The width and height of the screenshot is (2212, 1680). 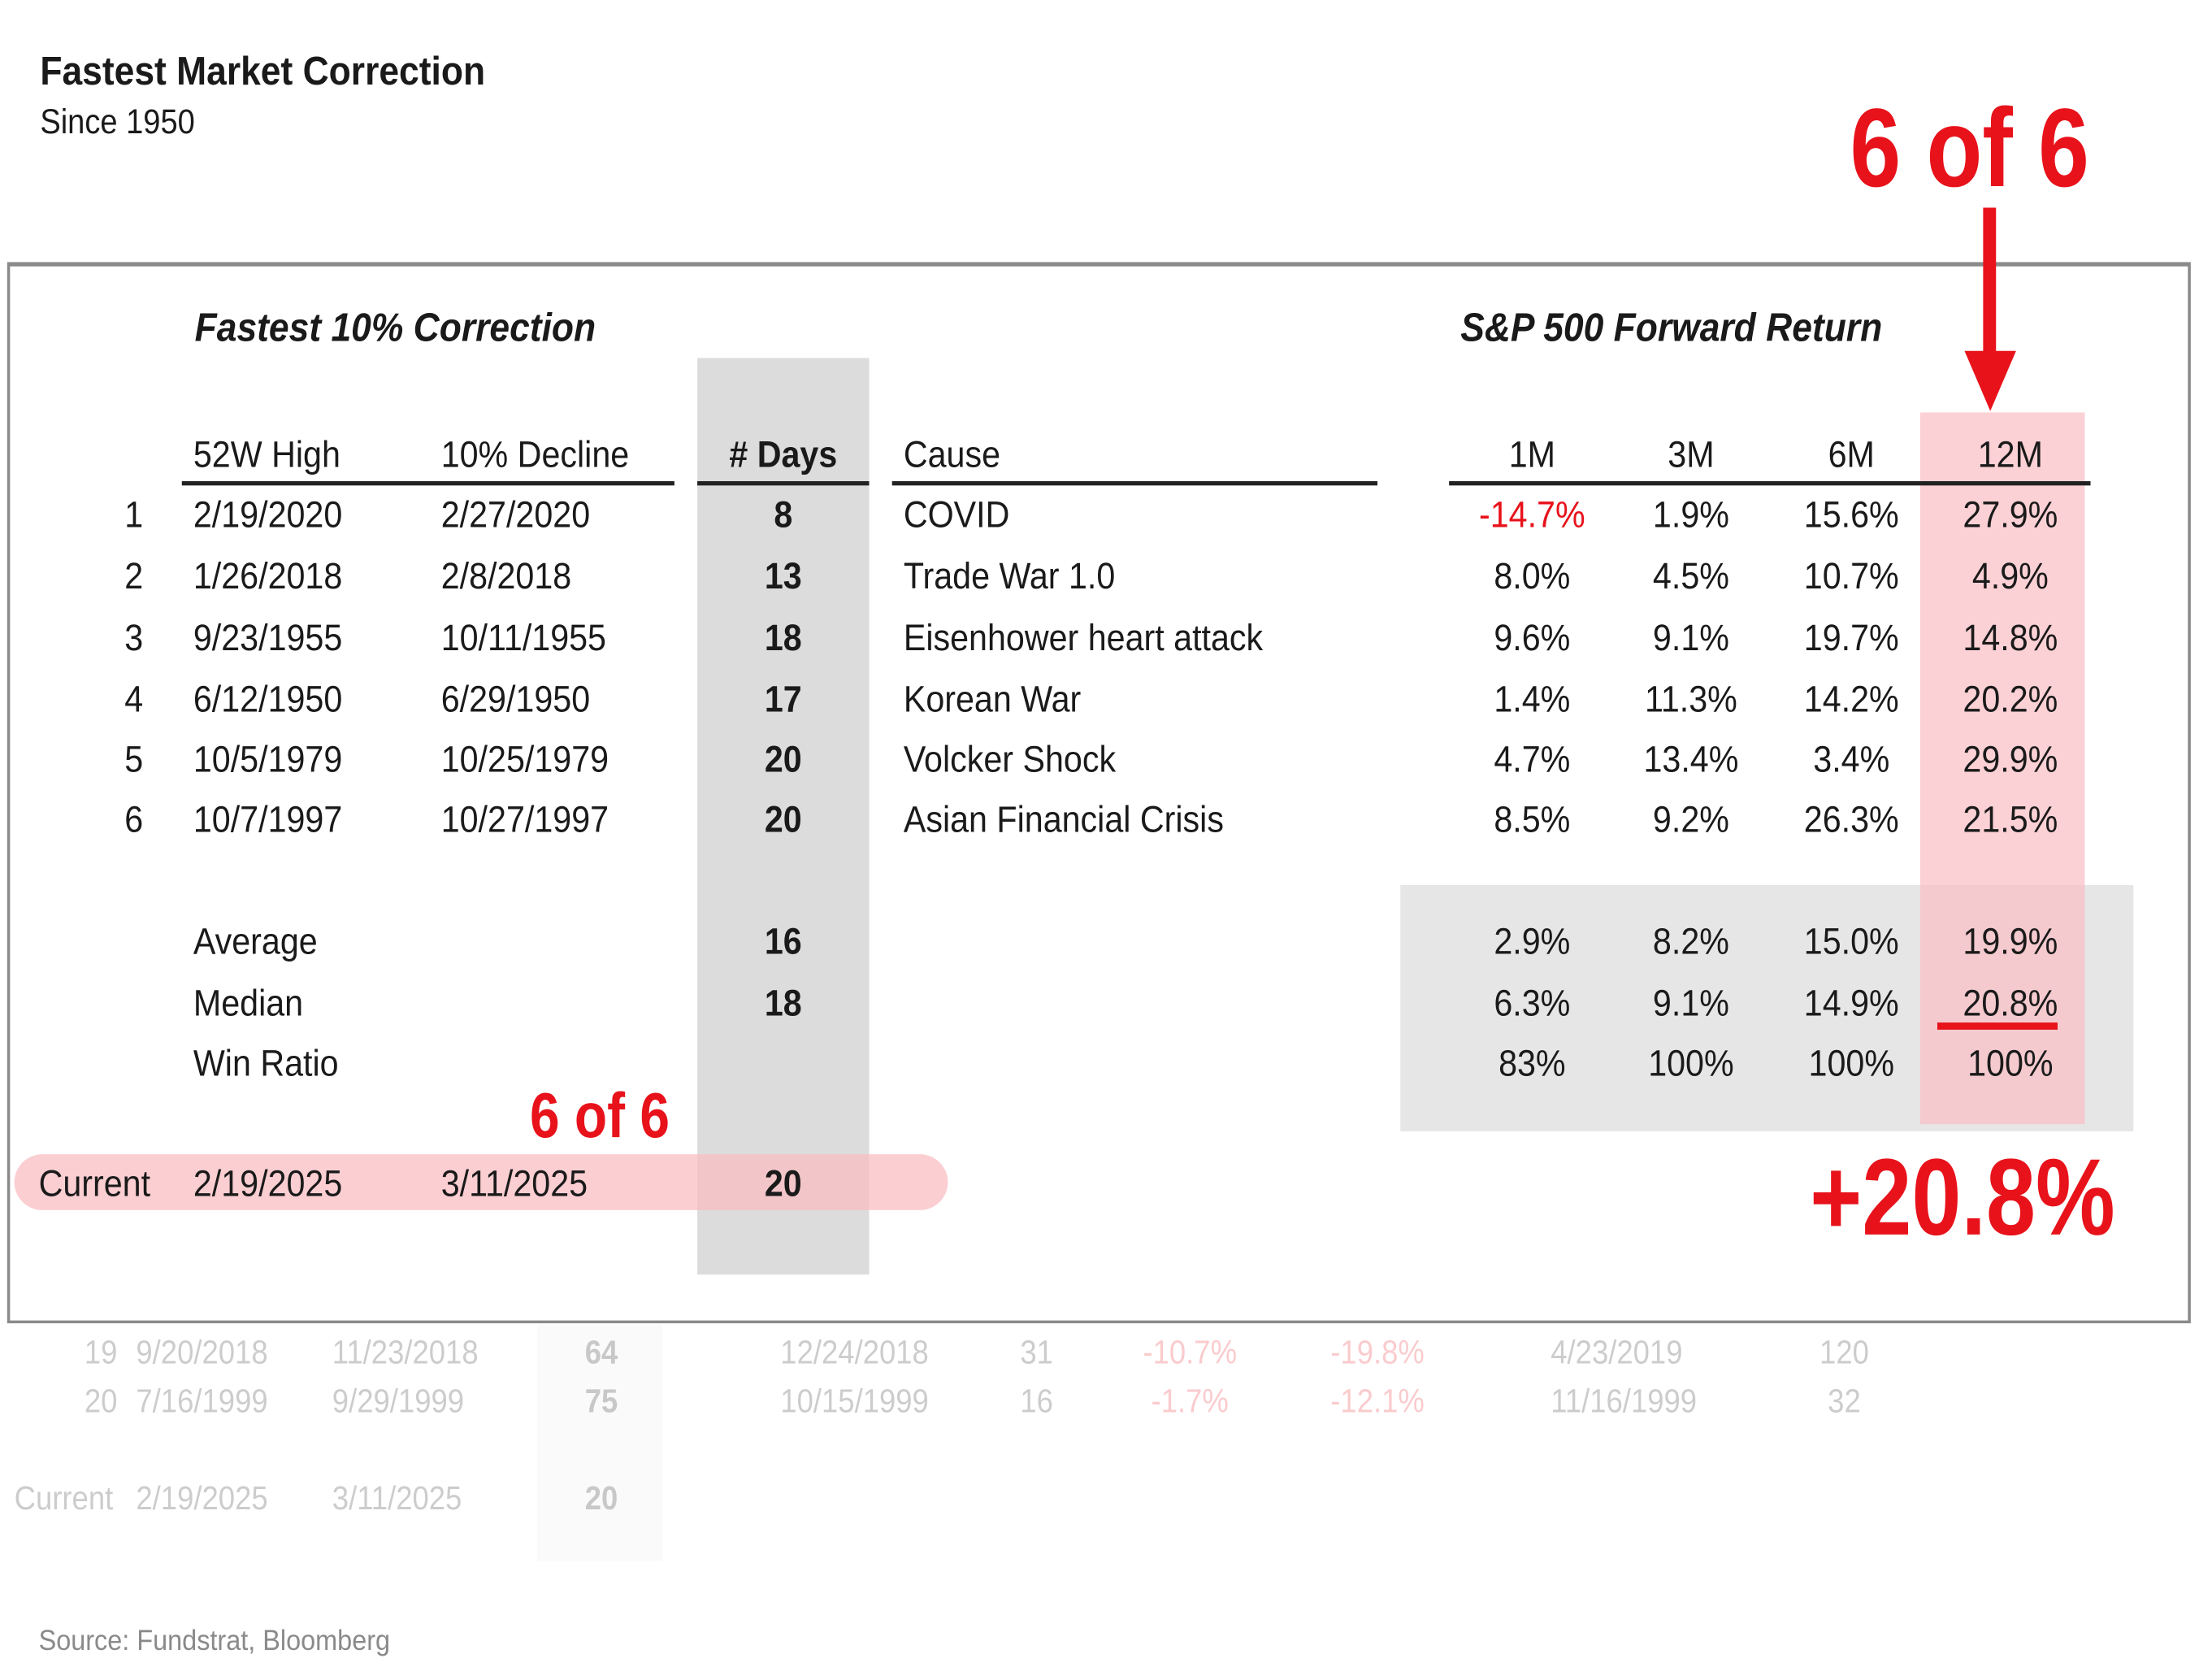 I want to click on row-6m-return: 19.7%, so click(x=1851, y=637).